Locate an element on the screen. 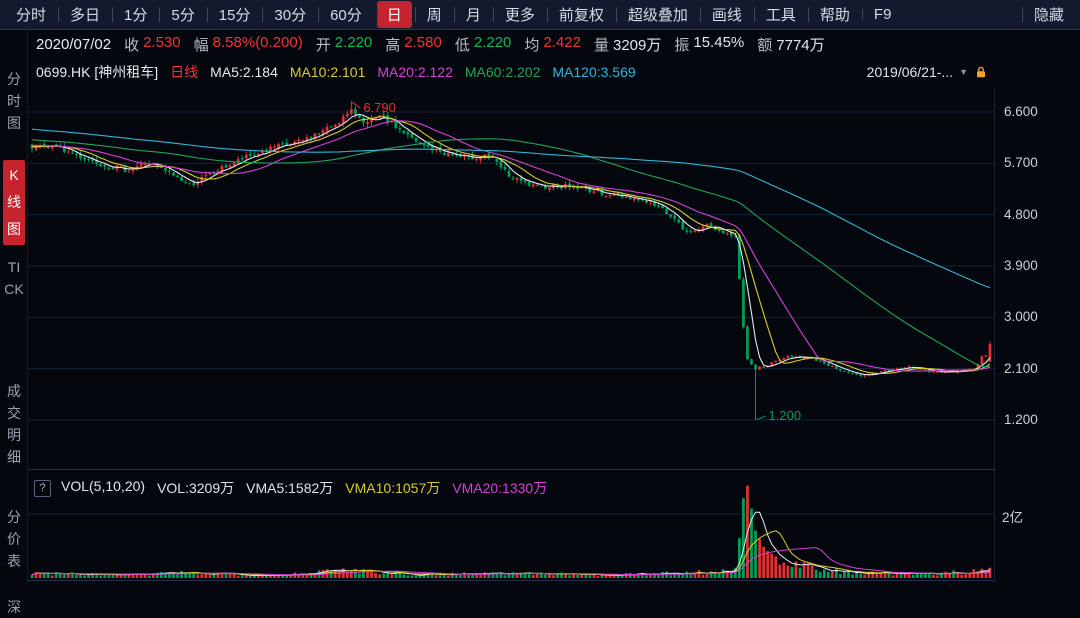 This screenshot has width=1080, height=618. toolbar-item-12: 超级叠加 is located at coordinates (657, 14).